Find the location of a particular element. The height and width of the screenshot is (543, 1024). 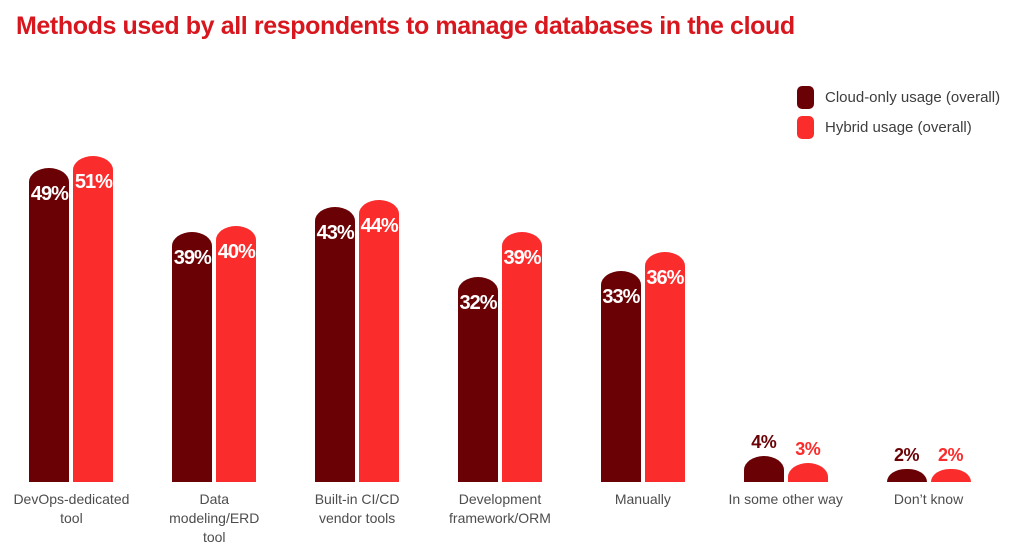

category-label-development-framework-orm: Development framework/ORM is located at coordinates (500, 508).